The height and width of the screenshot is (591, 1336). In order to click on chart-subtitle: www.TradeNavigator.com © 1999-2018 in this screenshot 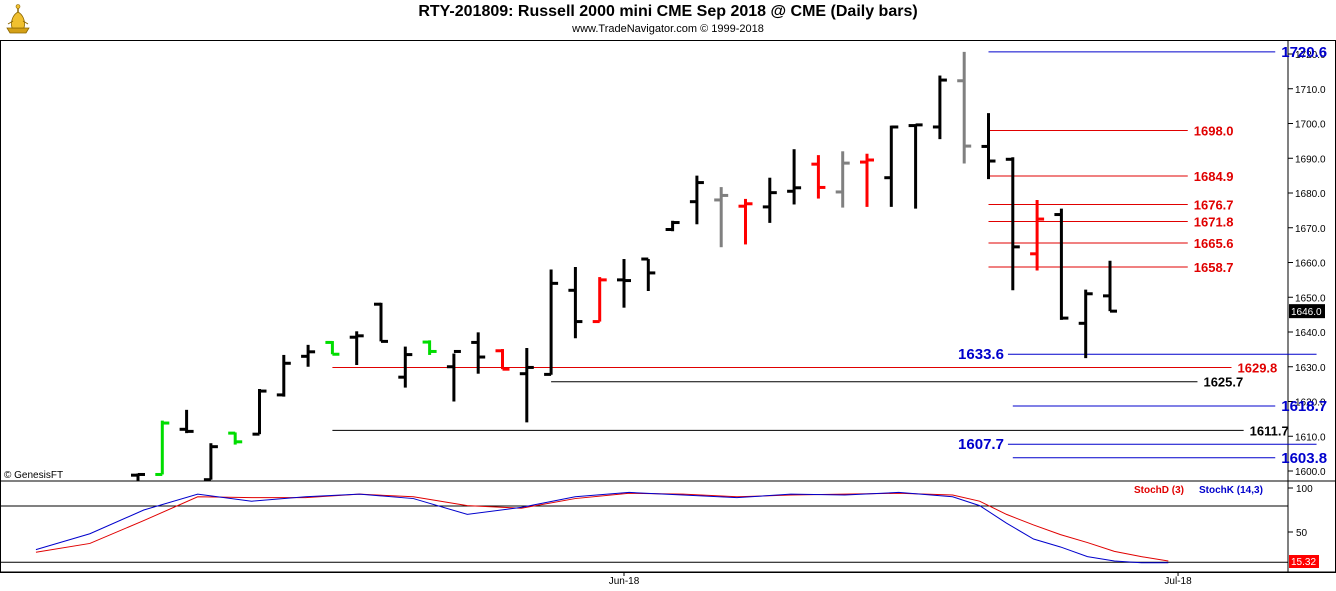, I will do `click(668, 29)`.